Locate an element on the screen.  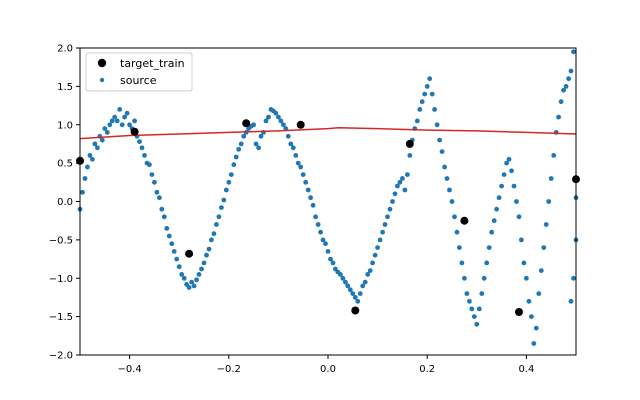
x-tick-label: 0.2 is located at coordinates (427, 369).